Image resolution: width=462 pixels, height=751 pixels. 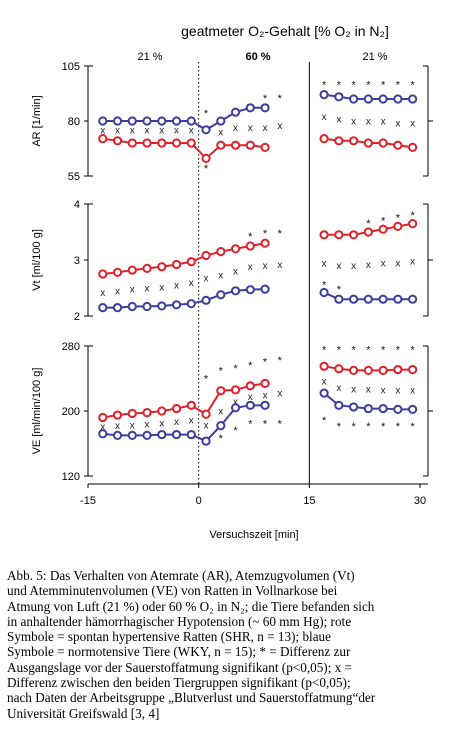 What do you see at coordinates (37, 120) in the screenshot?
I see `y-axis-label: AR [1/min]` at bounding box center [37, 120].